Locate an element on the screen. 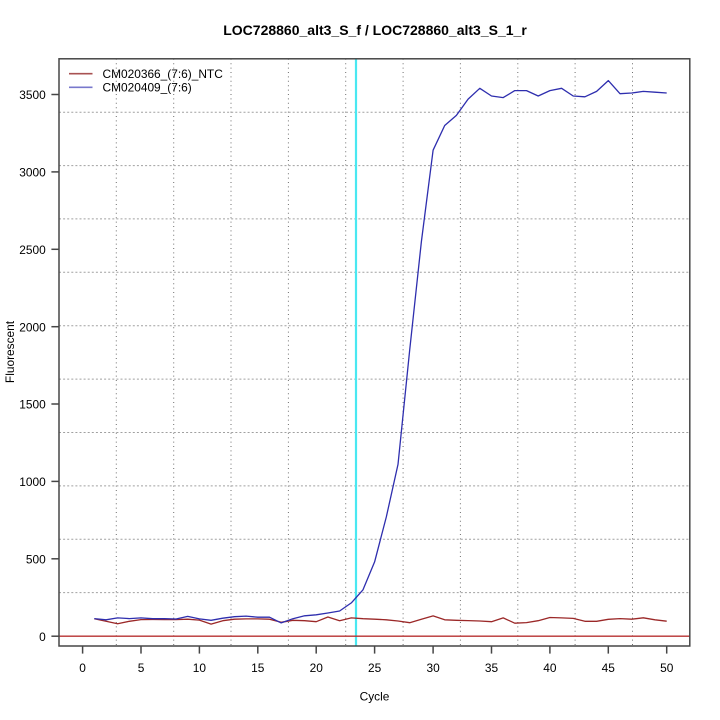  svg-text: 1500 is located at coordinates (32, 405).